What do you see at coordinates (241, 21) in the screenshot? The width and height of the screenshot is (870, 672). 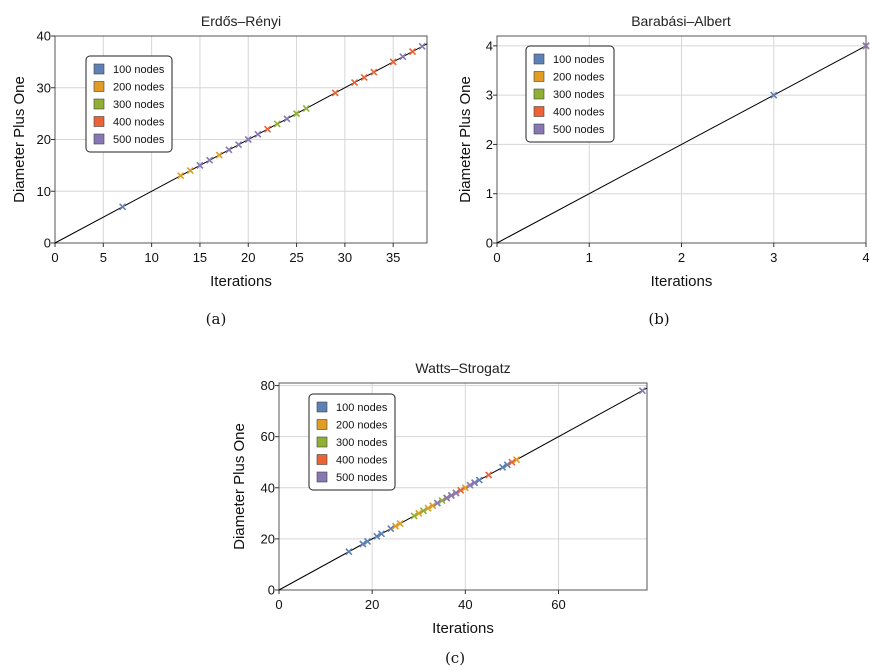 I see `chart-1-title: Erdős–Rényi` at bounding box center [241, 21].